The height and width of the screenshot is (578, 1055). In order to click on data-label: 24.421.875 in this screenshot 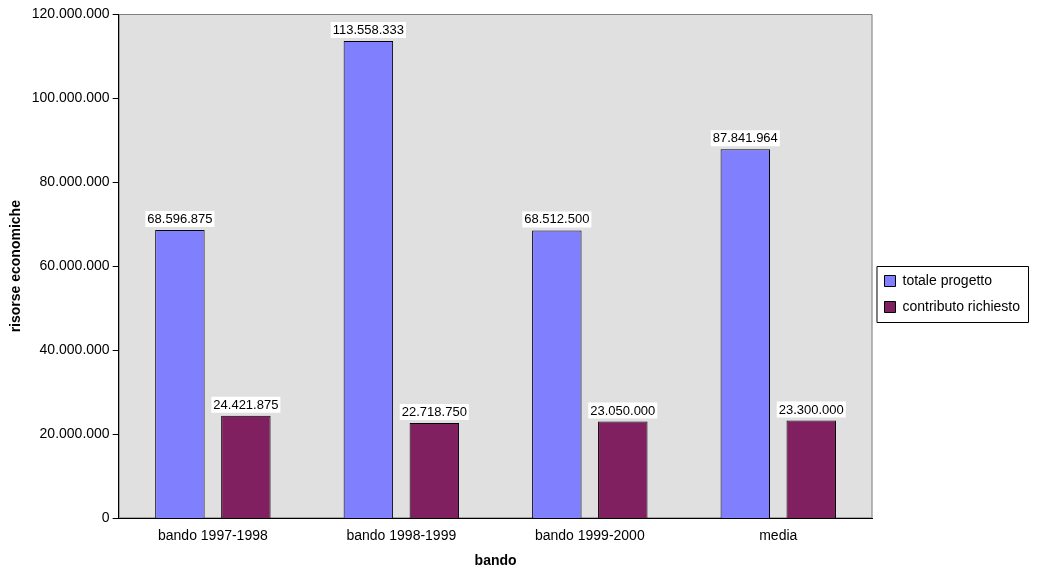, I will do `click(246, 404)`.